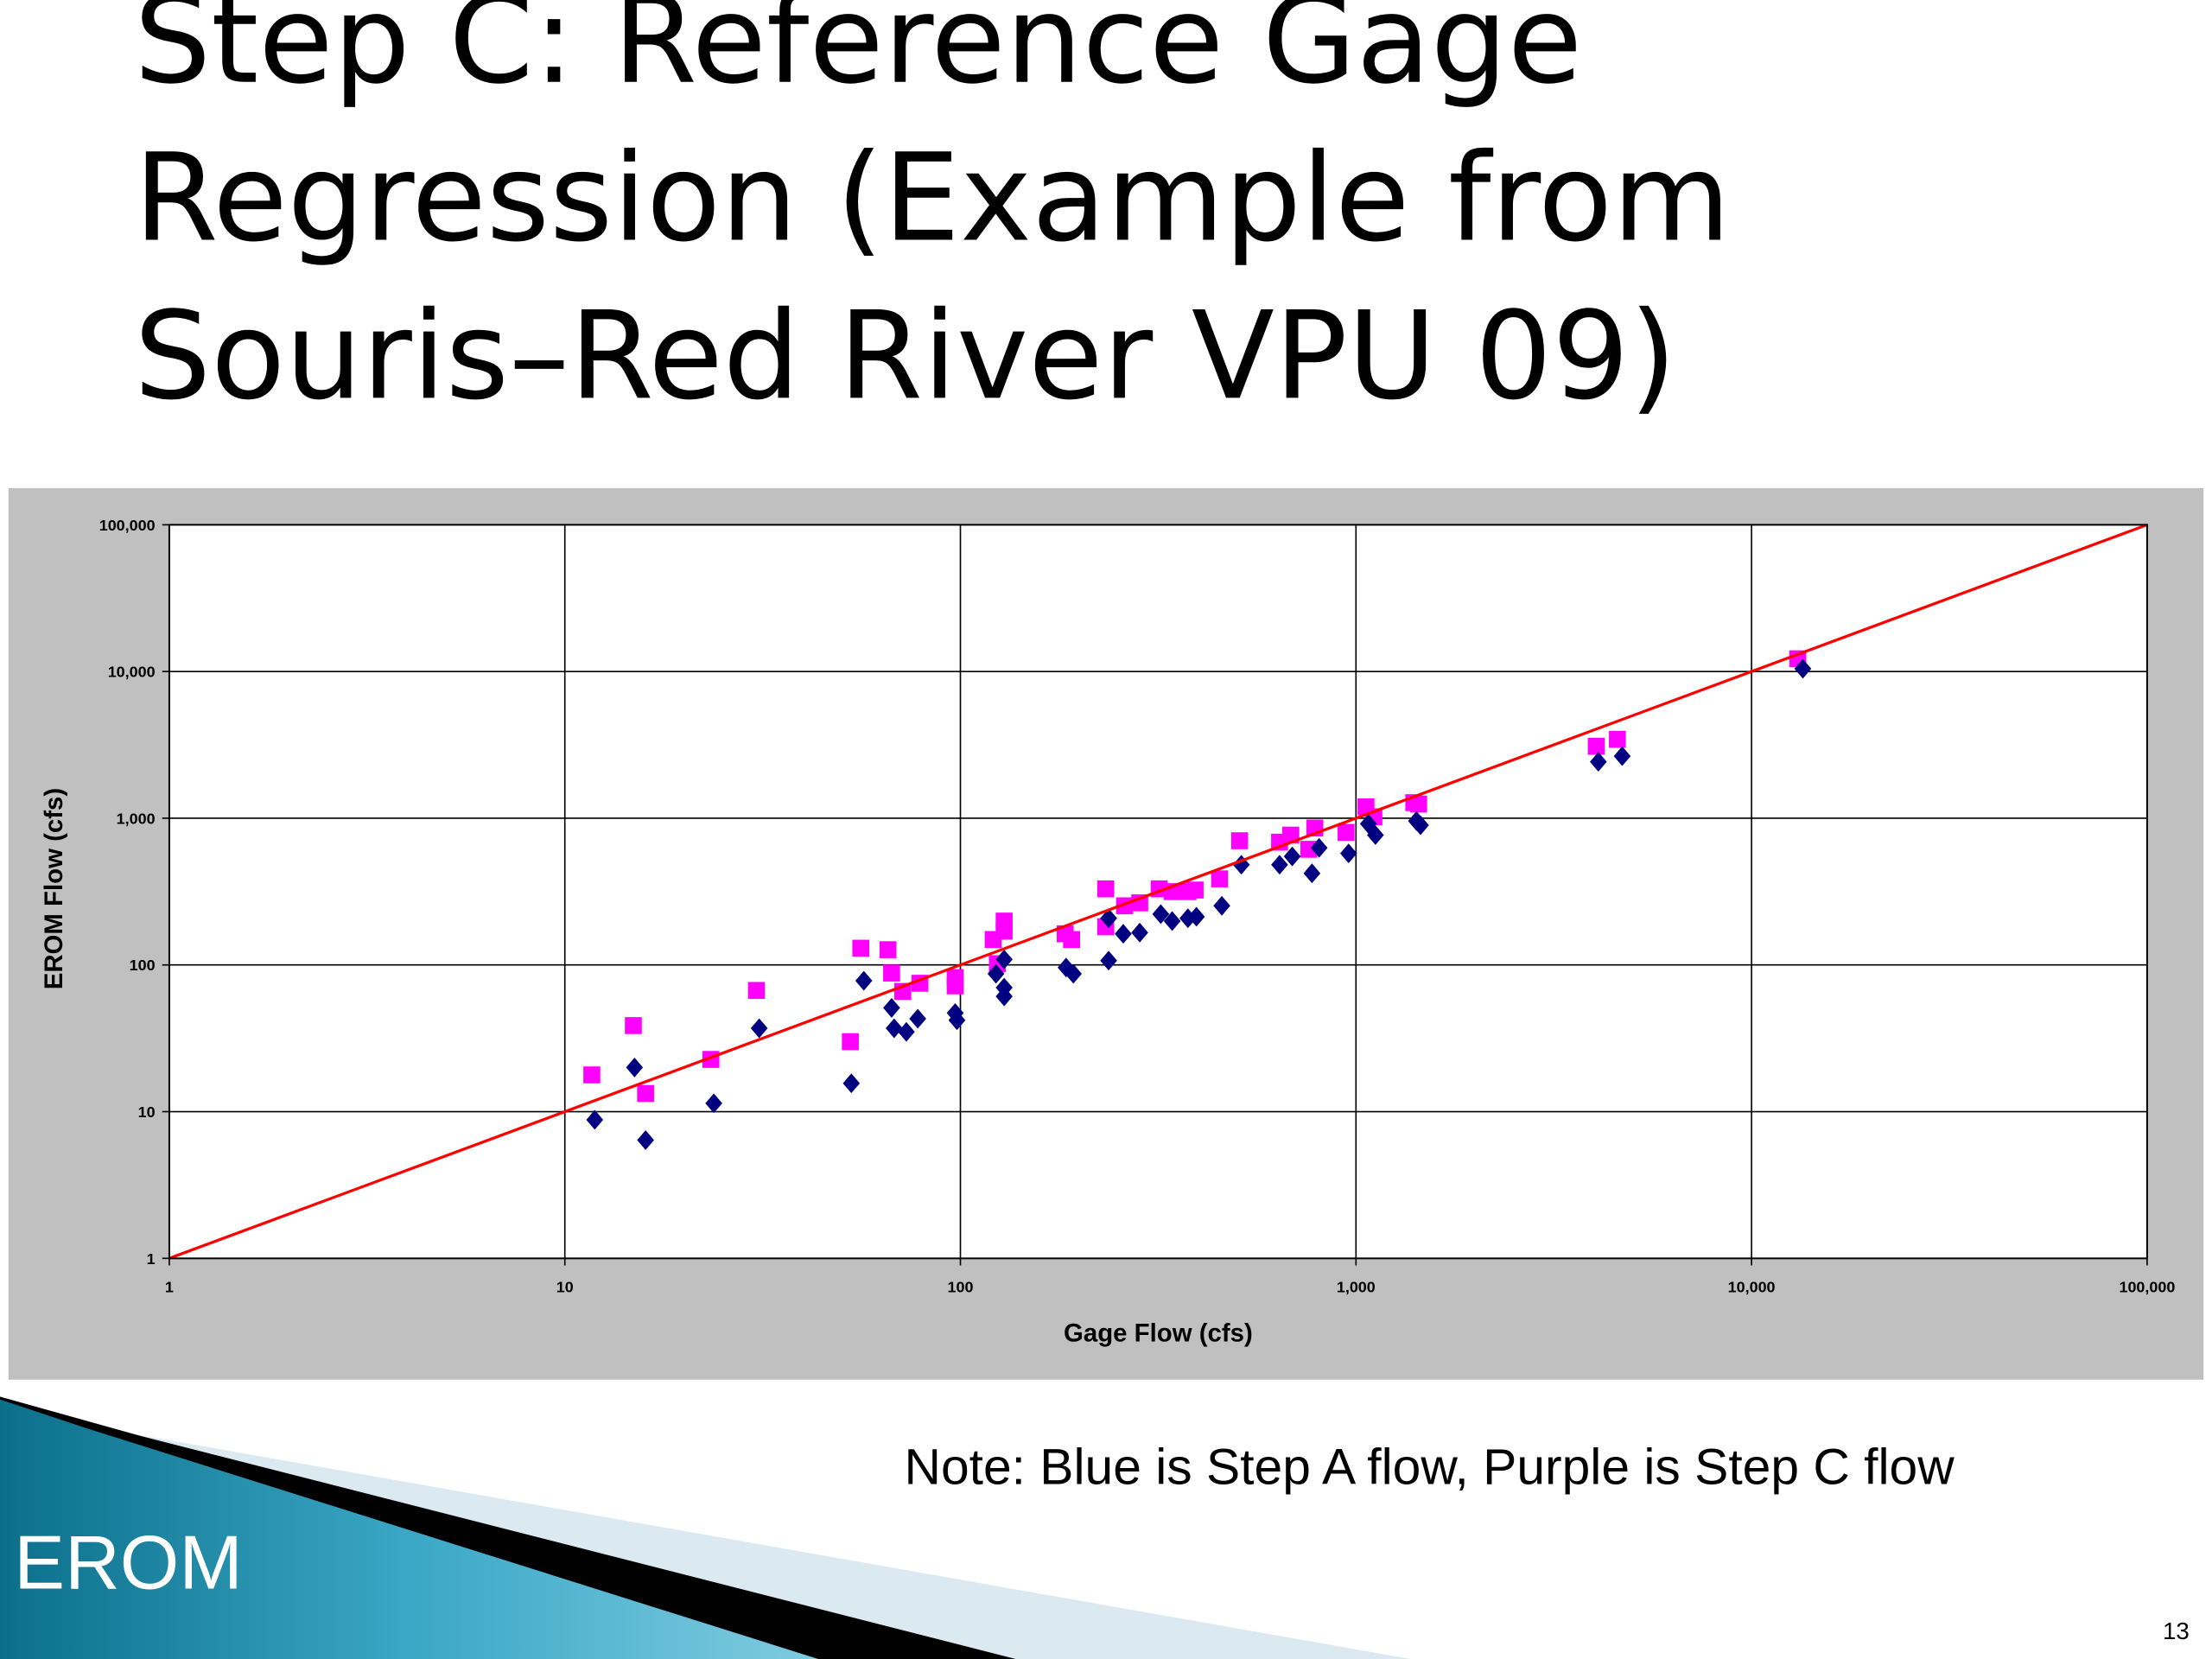 Image resolution: width=2212 pixels, height=1659 pixels. I want to click on page-number: 13, so click(2176, 1631).